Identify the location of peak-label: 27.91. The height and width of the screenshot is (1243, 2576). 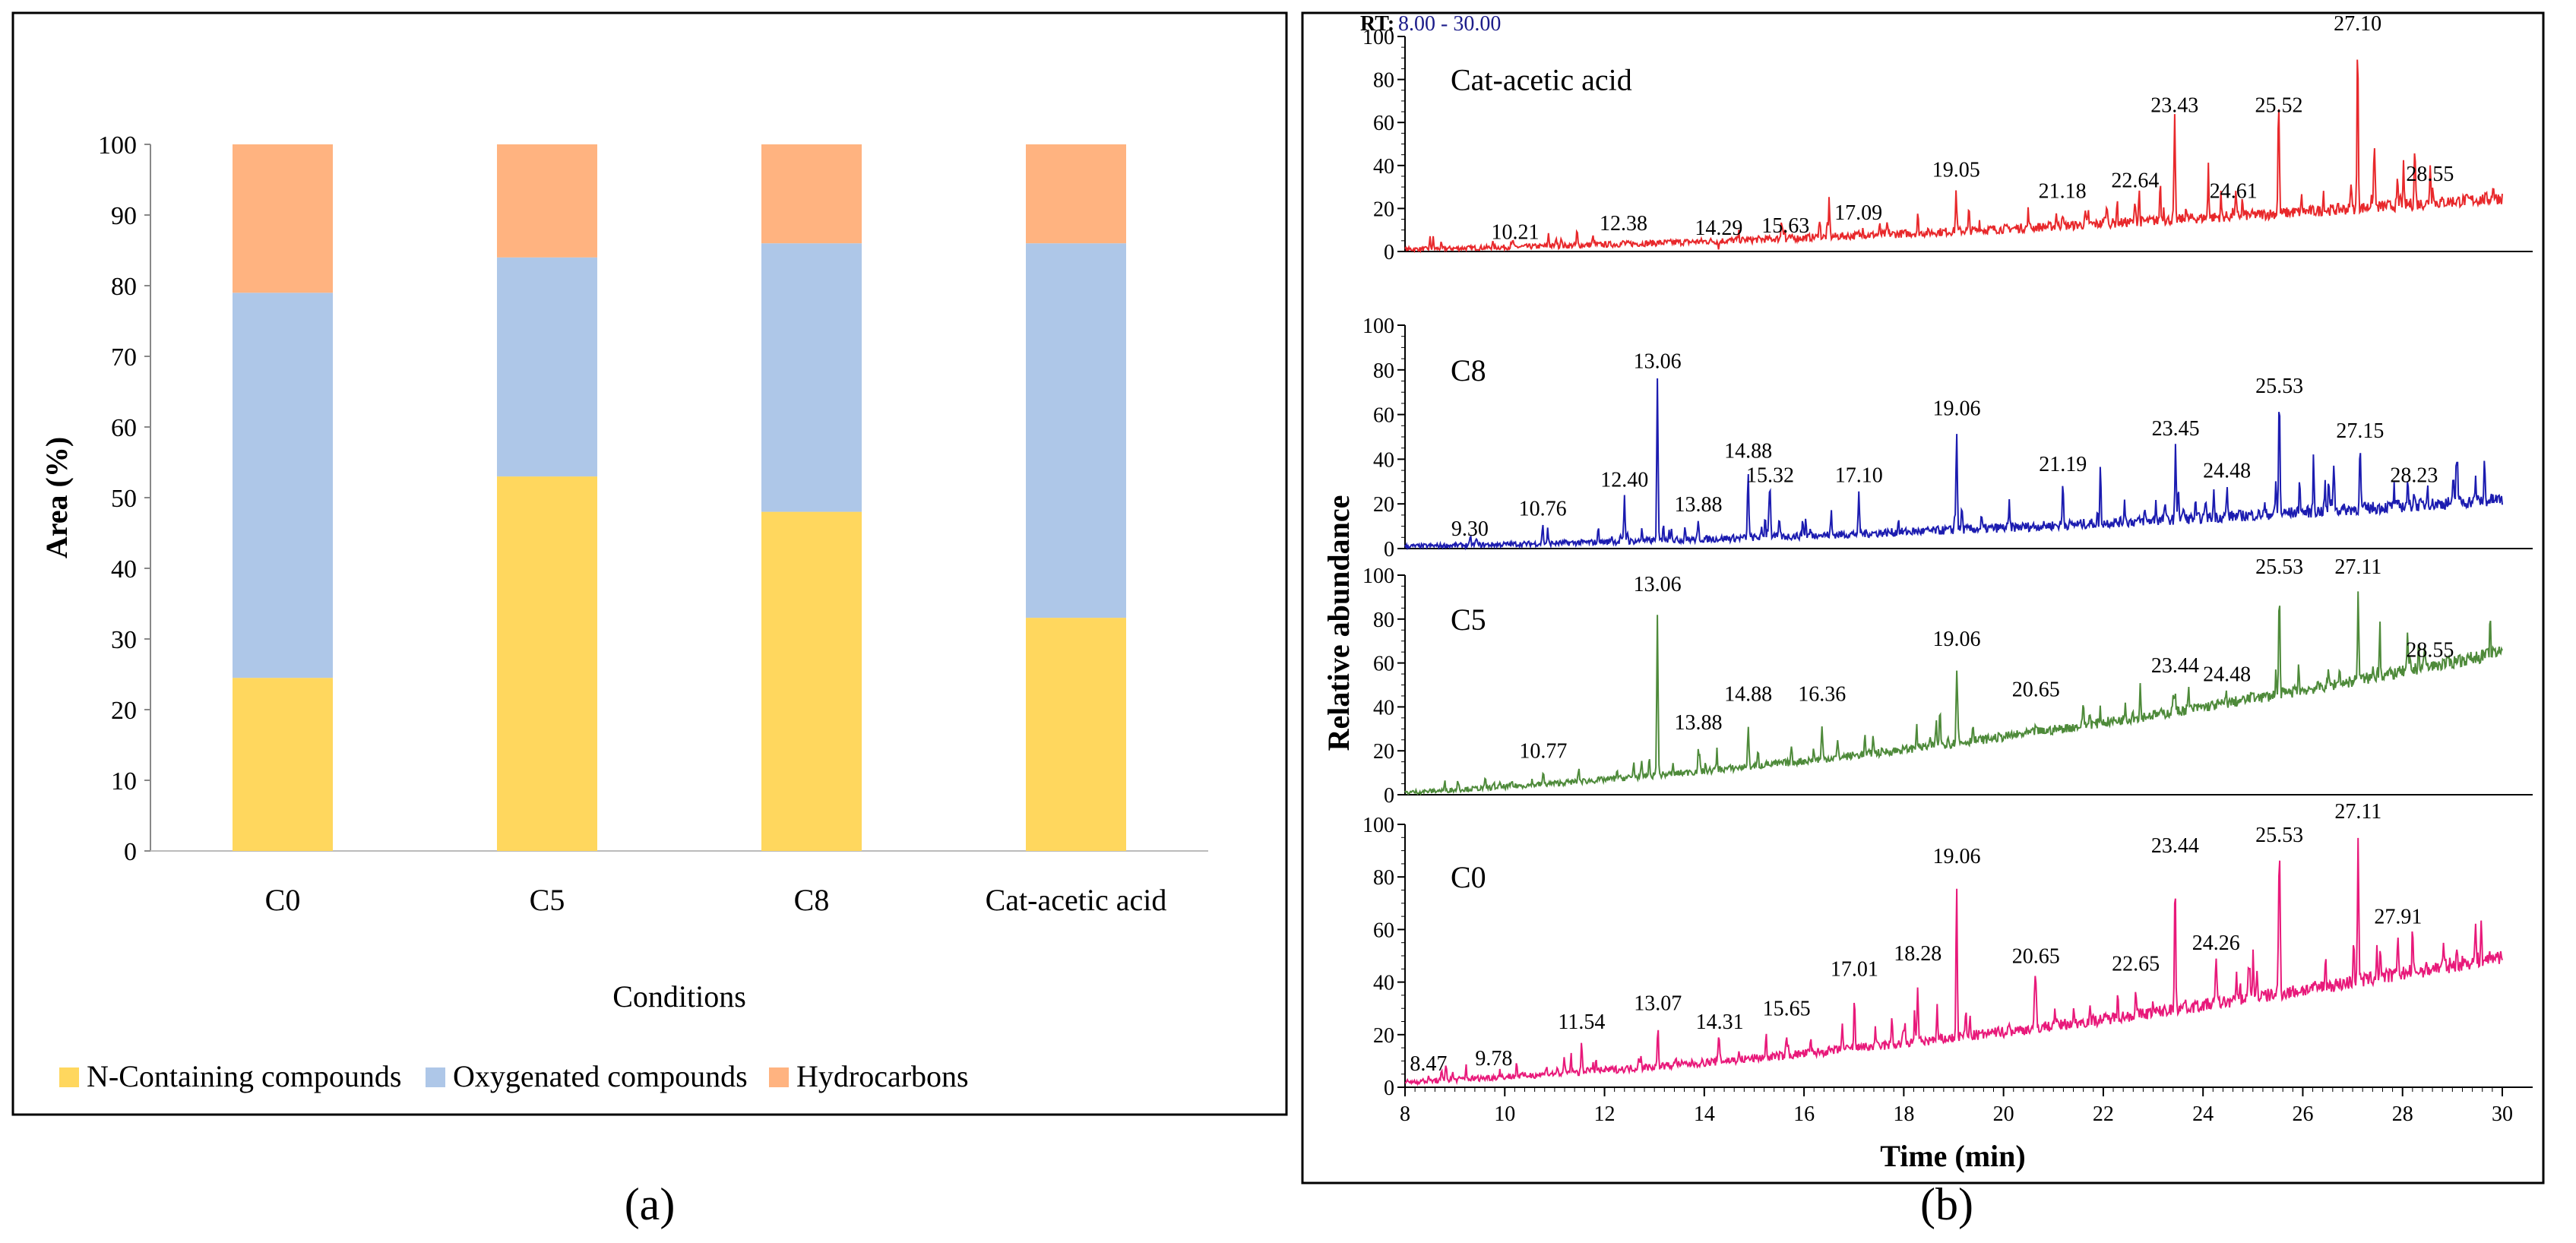
(2398, 917).